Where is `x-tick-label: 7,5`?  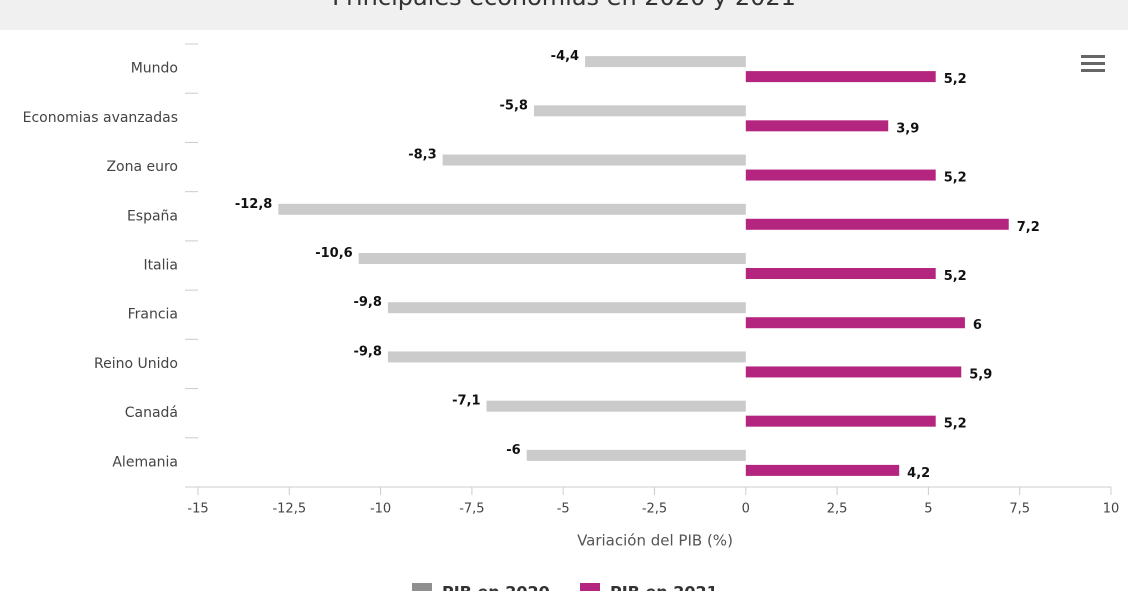 x-tick-label: 7,5 is located at coordinates (1019, 509).